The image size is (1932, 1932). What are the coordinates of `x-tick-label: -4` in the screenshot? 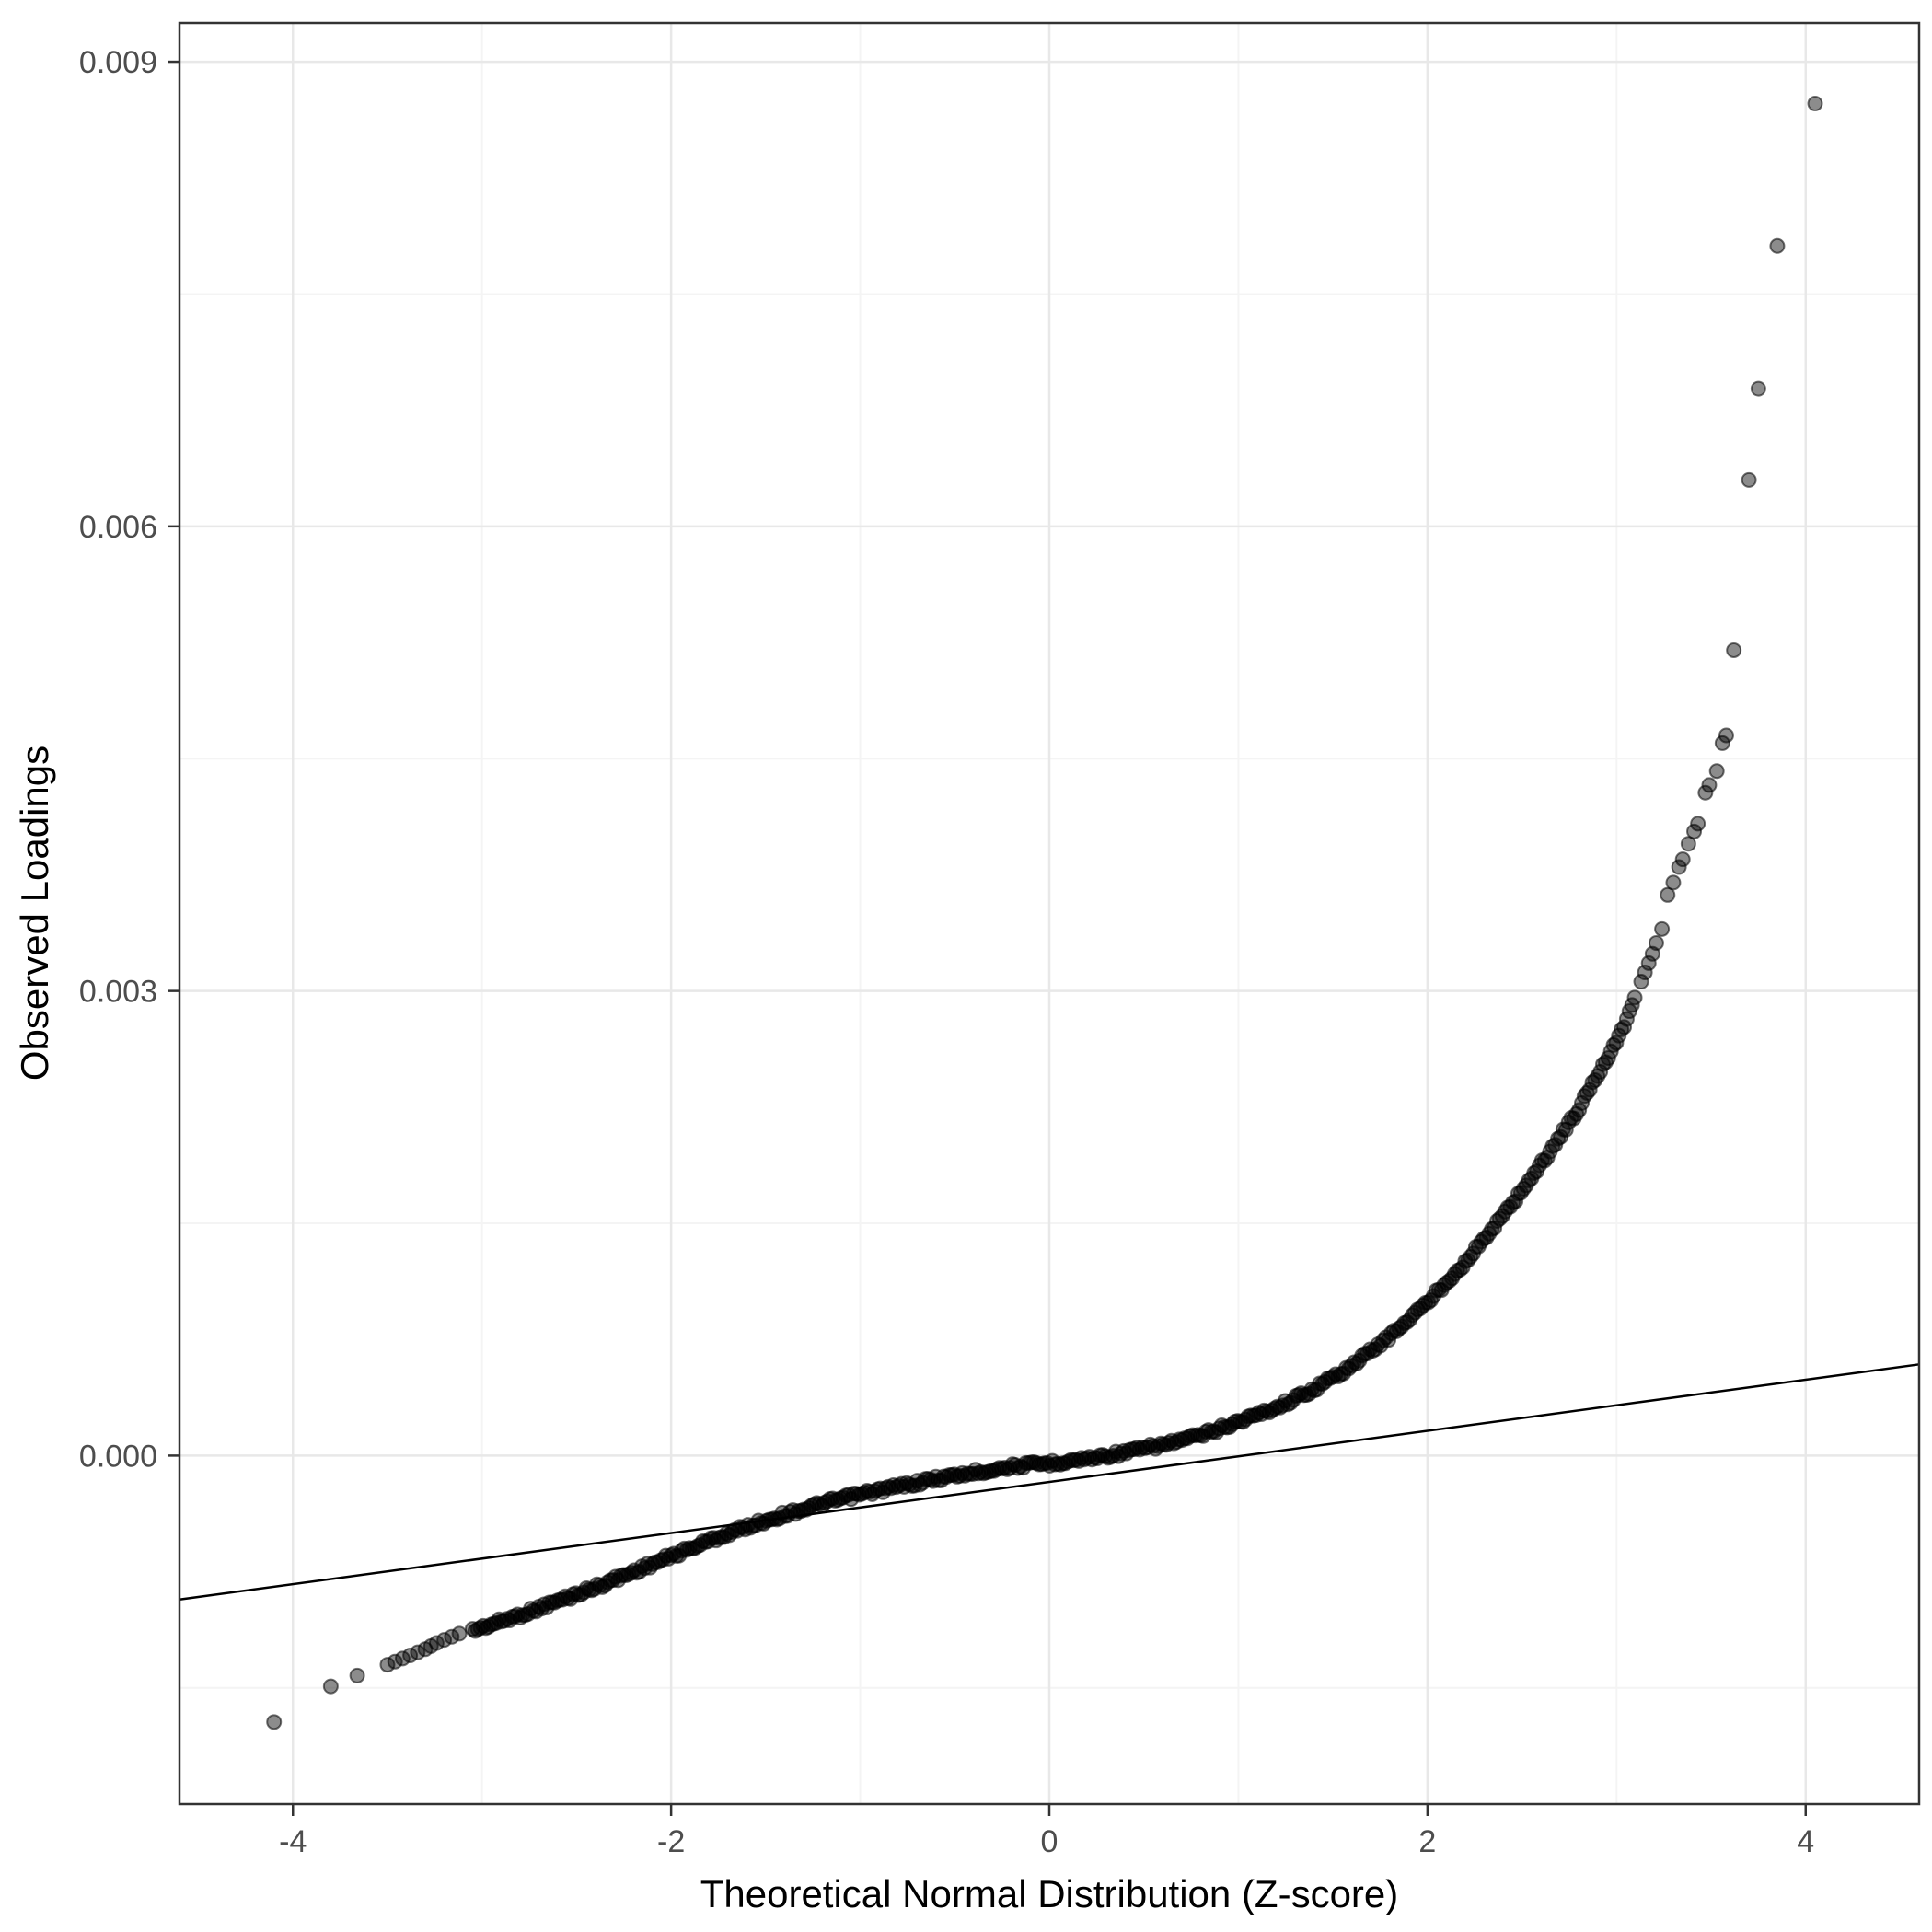 It's located at (293, 1842).